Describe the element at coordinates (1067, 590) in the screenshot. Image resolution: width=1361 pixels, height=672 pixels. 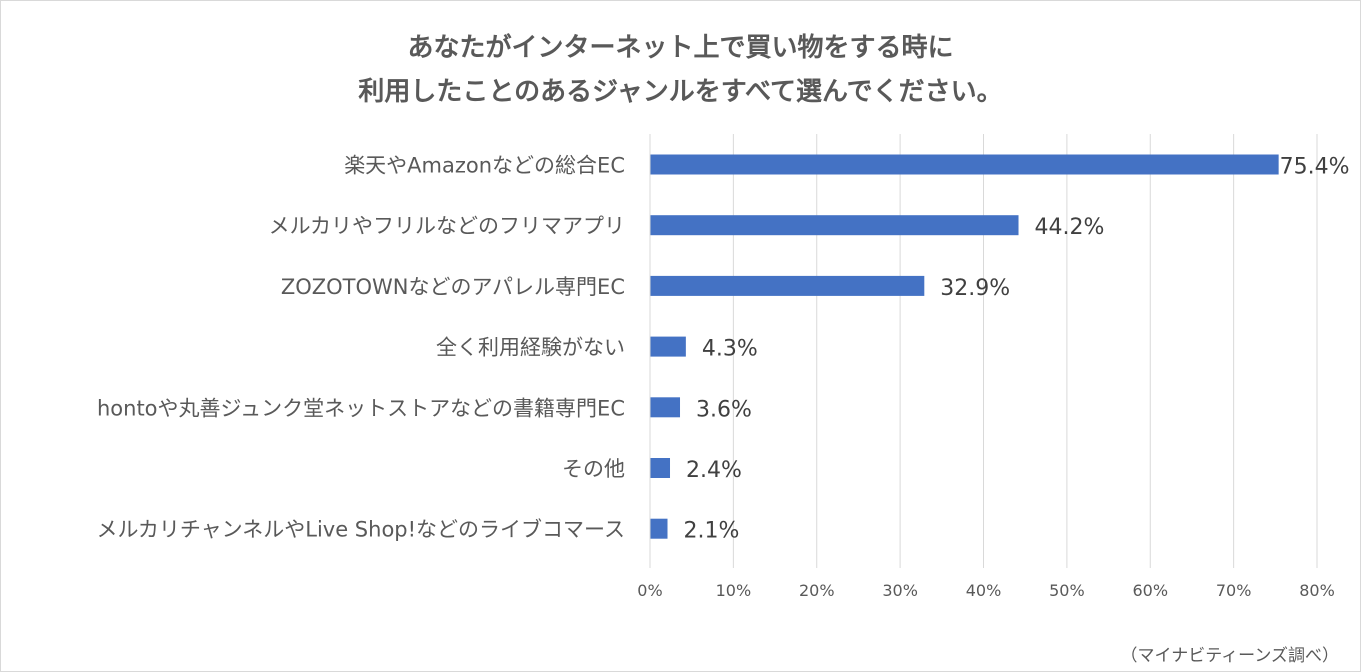
I see `x-tick-label: 50%` at that location.